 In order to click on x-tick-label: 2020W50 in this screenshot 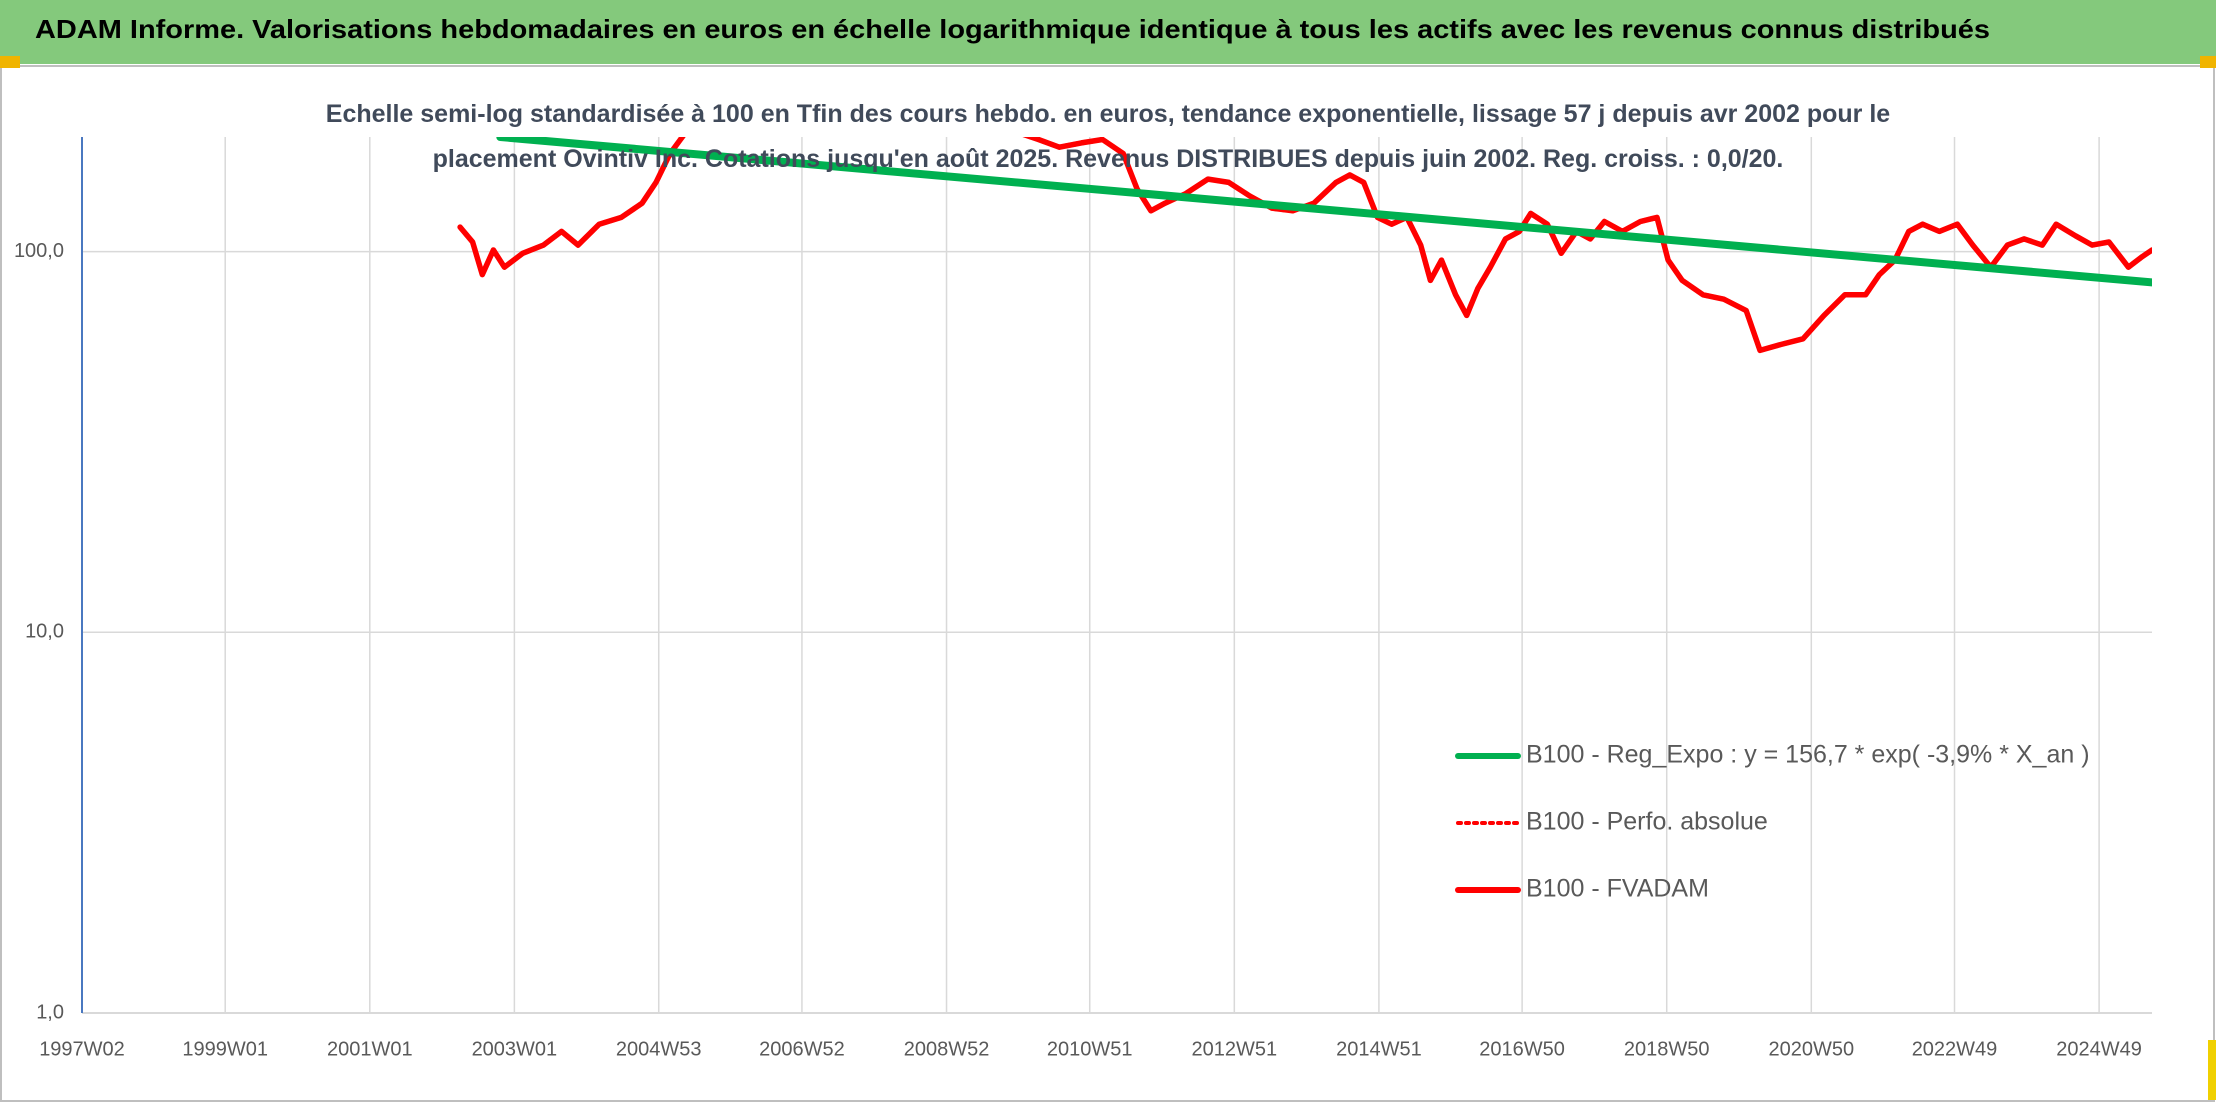, I will do `click(1811, 1049)`.